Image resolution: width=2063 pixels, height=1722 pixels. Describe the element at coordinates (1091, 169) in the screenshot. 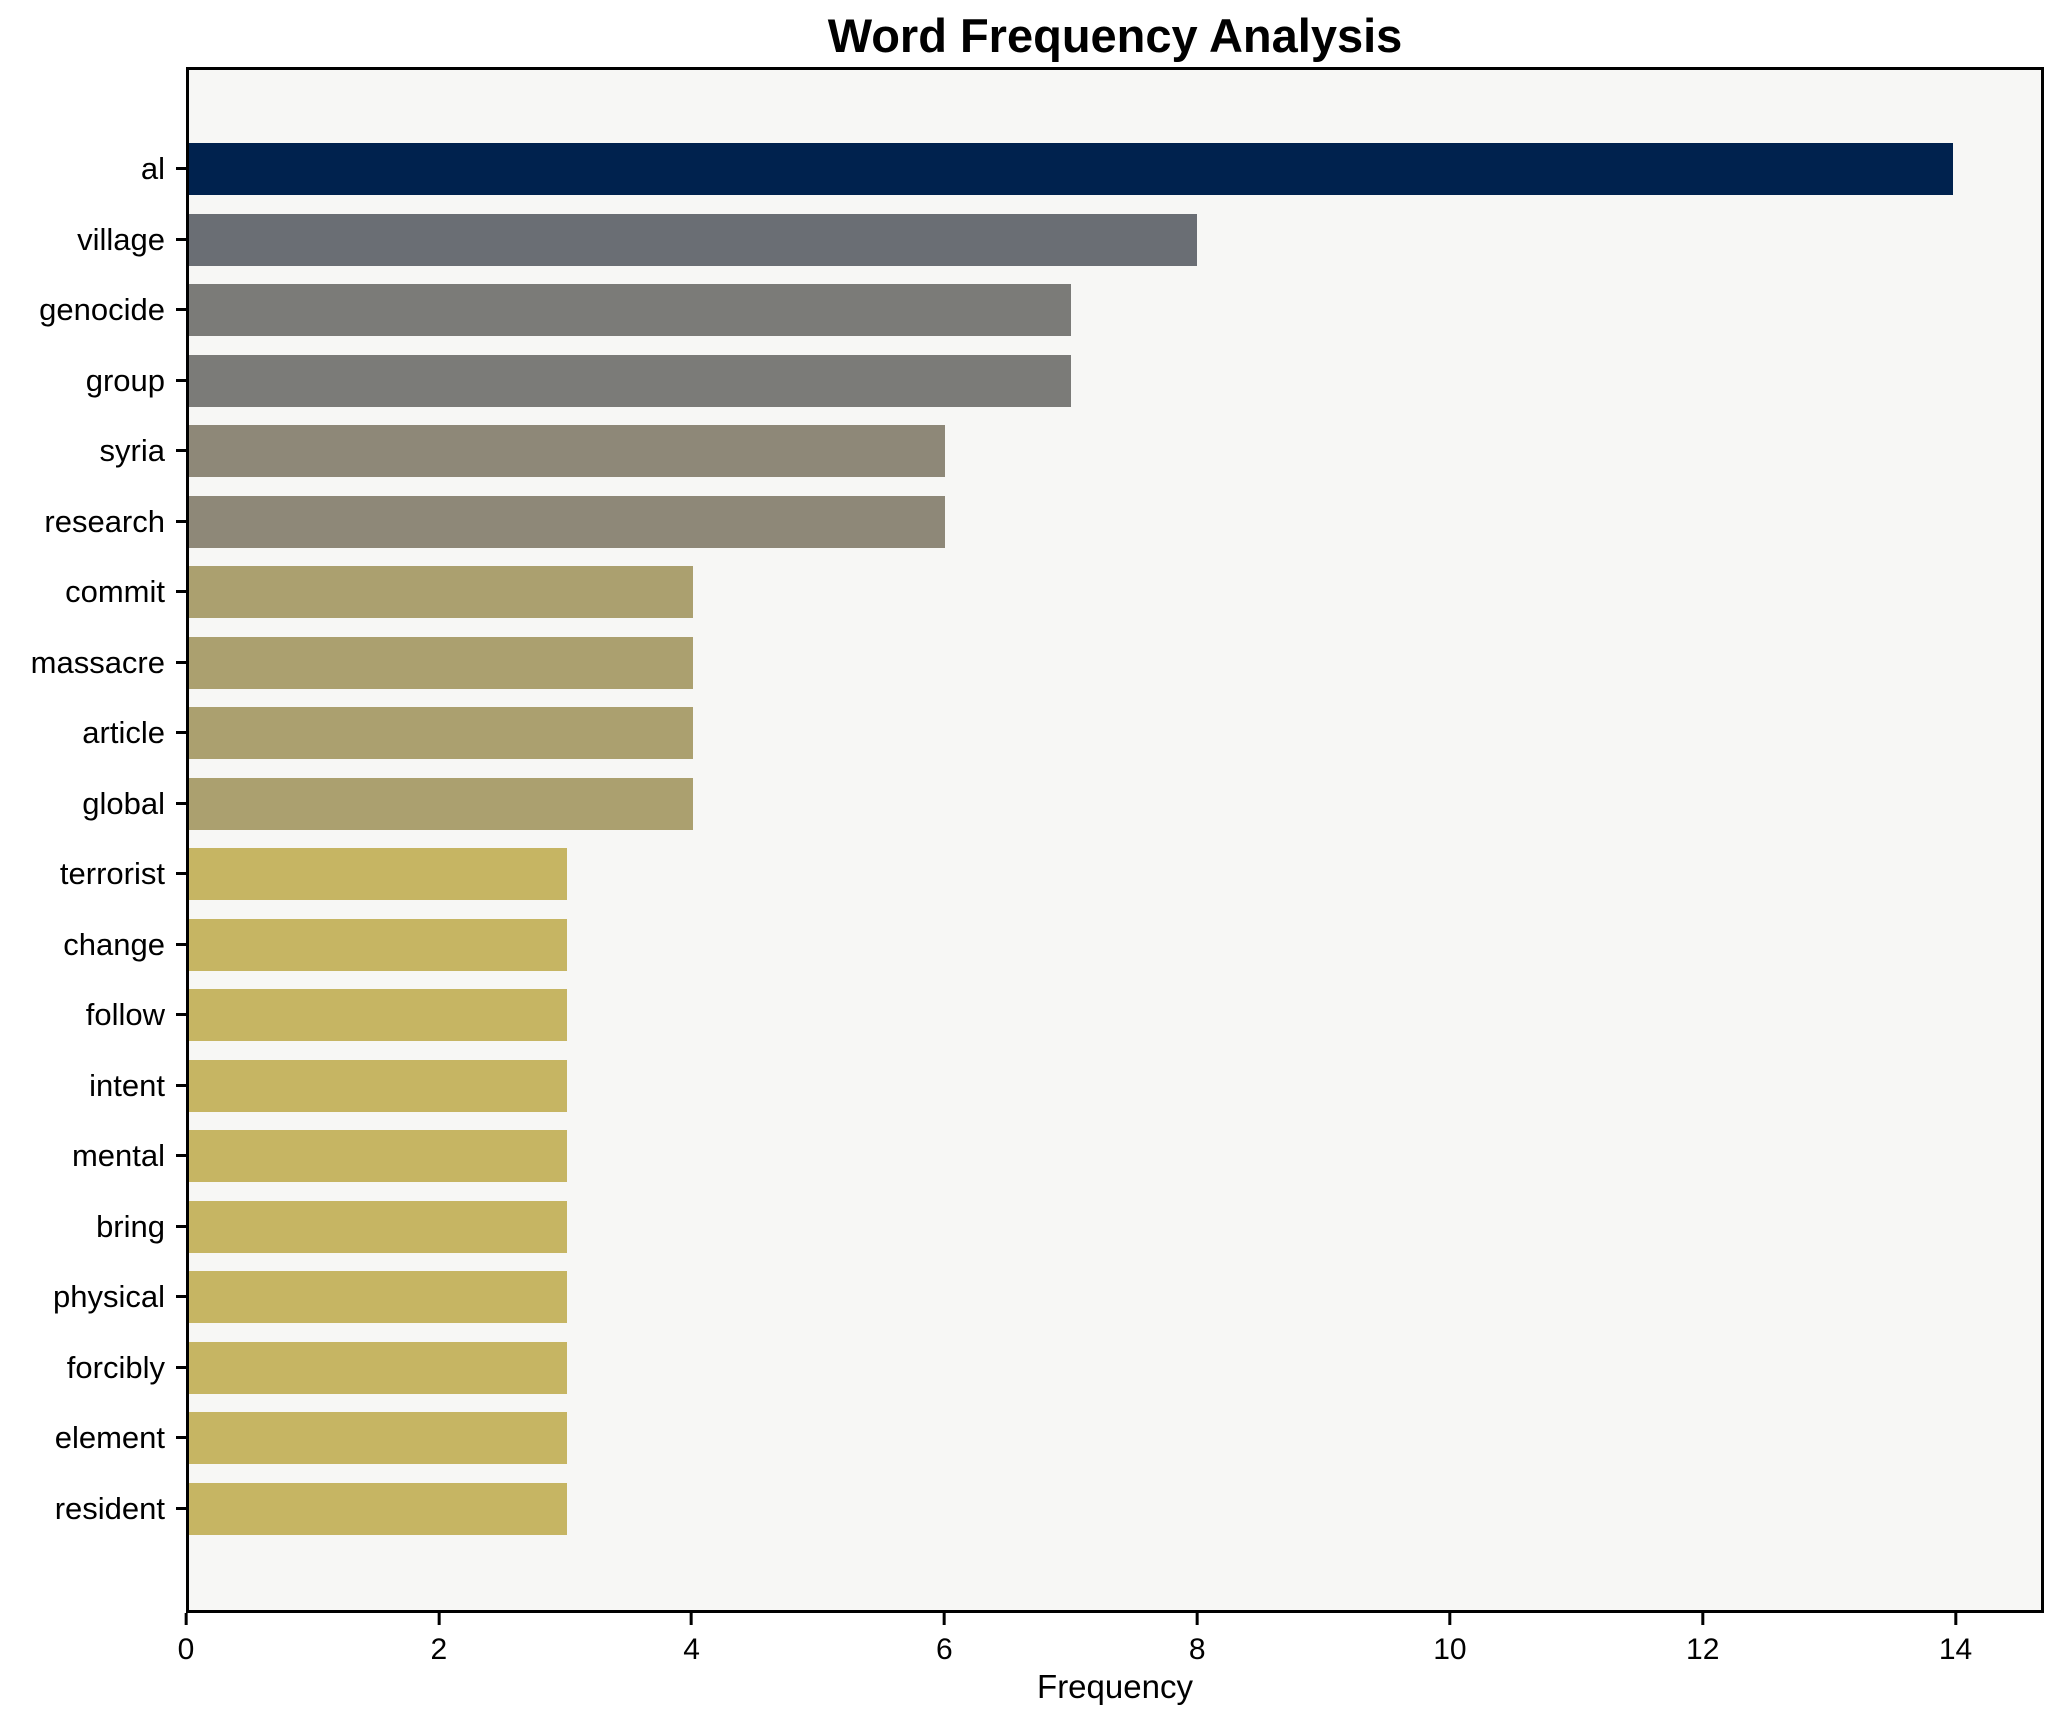

I see `bar-row: al` at that location.